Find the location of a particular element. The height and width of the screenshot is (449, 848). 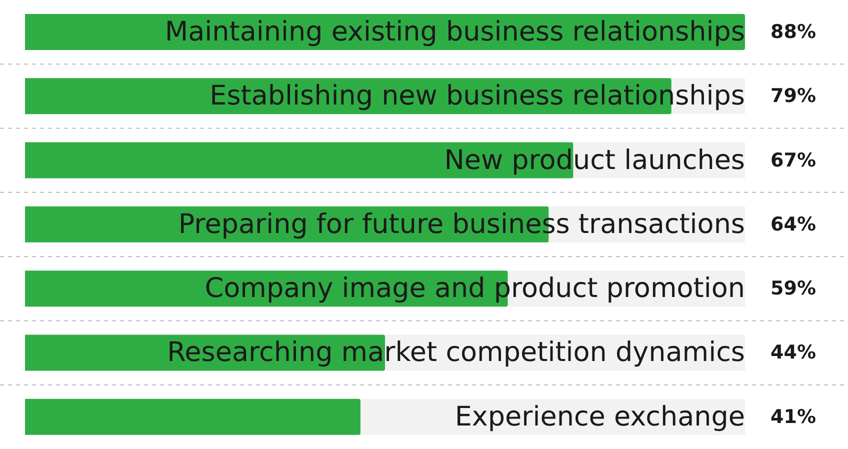

data-label: 41% is located at coordinates (793, 417).